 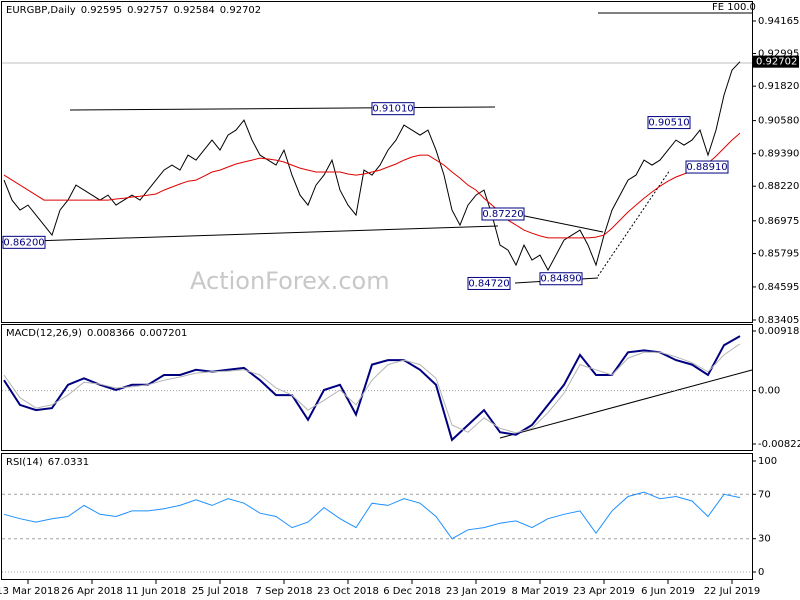 I want to click on y-tick-label: 0.91820, so click(x=778, y=86).